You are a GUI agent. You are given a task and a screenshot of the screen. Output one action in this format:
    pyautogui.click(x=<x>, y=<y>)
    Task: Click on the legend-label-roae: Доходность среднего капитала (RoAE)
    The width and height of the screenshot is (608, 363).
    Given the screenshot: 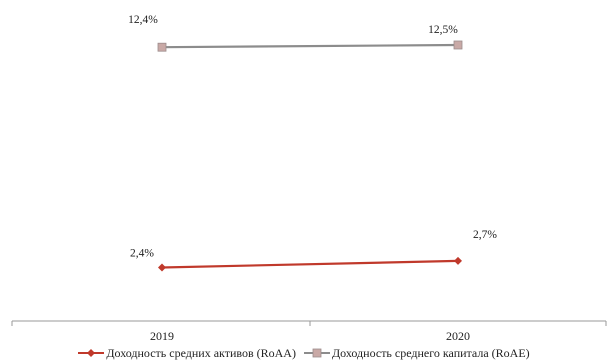 What is the action you would take?
    pyautogui.click(x=430, y=352)
    